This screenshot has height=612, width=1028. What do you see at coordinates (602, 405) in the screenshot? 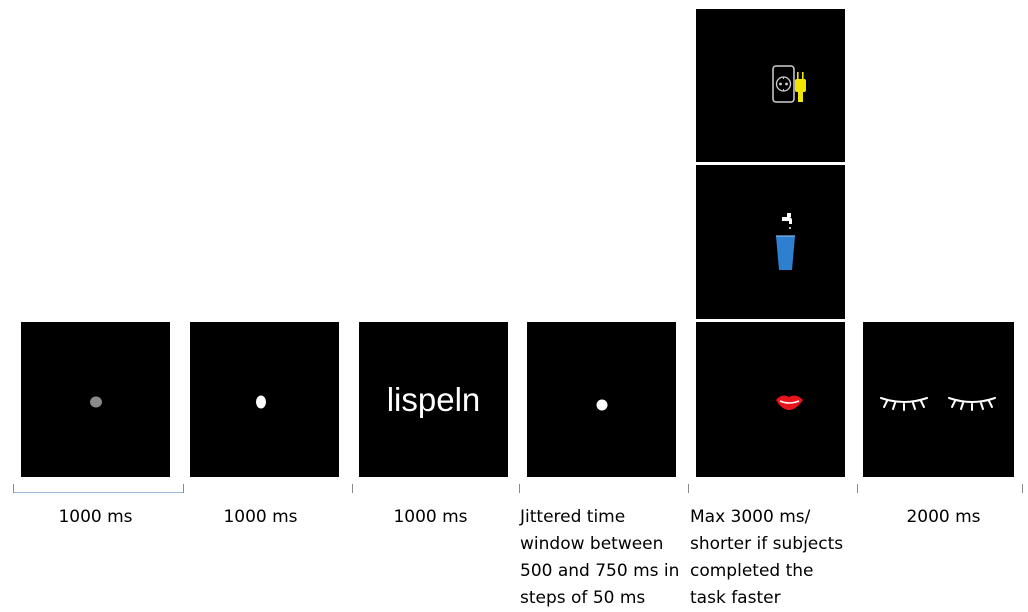
I see `white-fixation-dot-icon` at bounding box center [602, 405].